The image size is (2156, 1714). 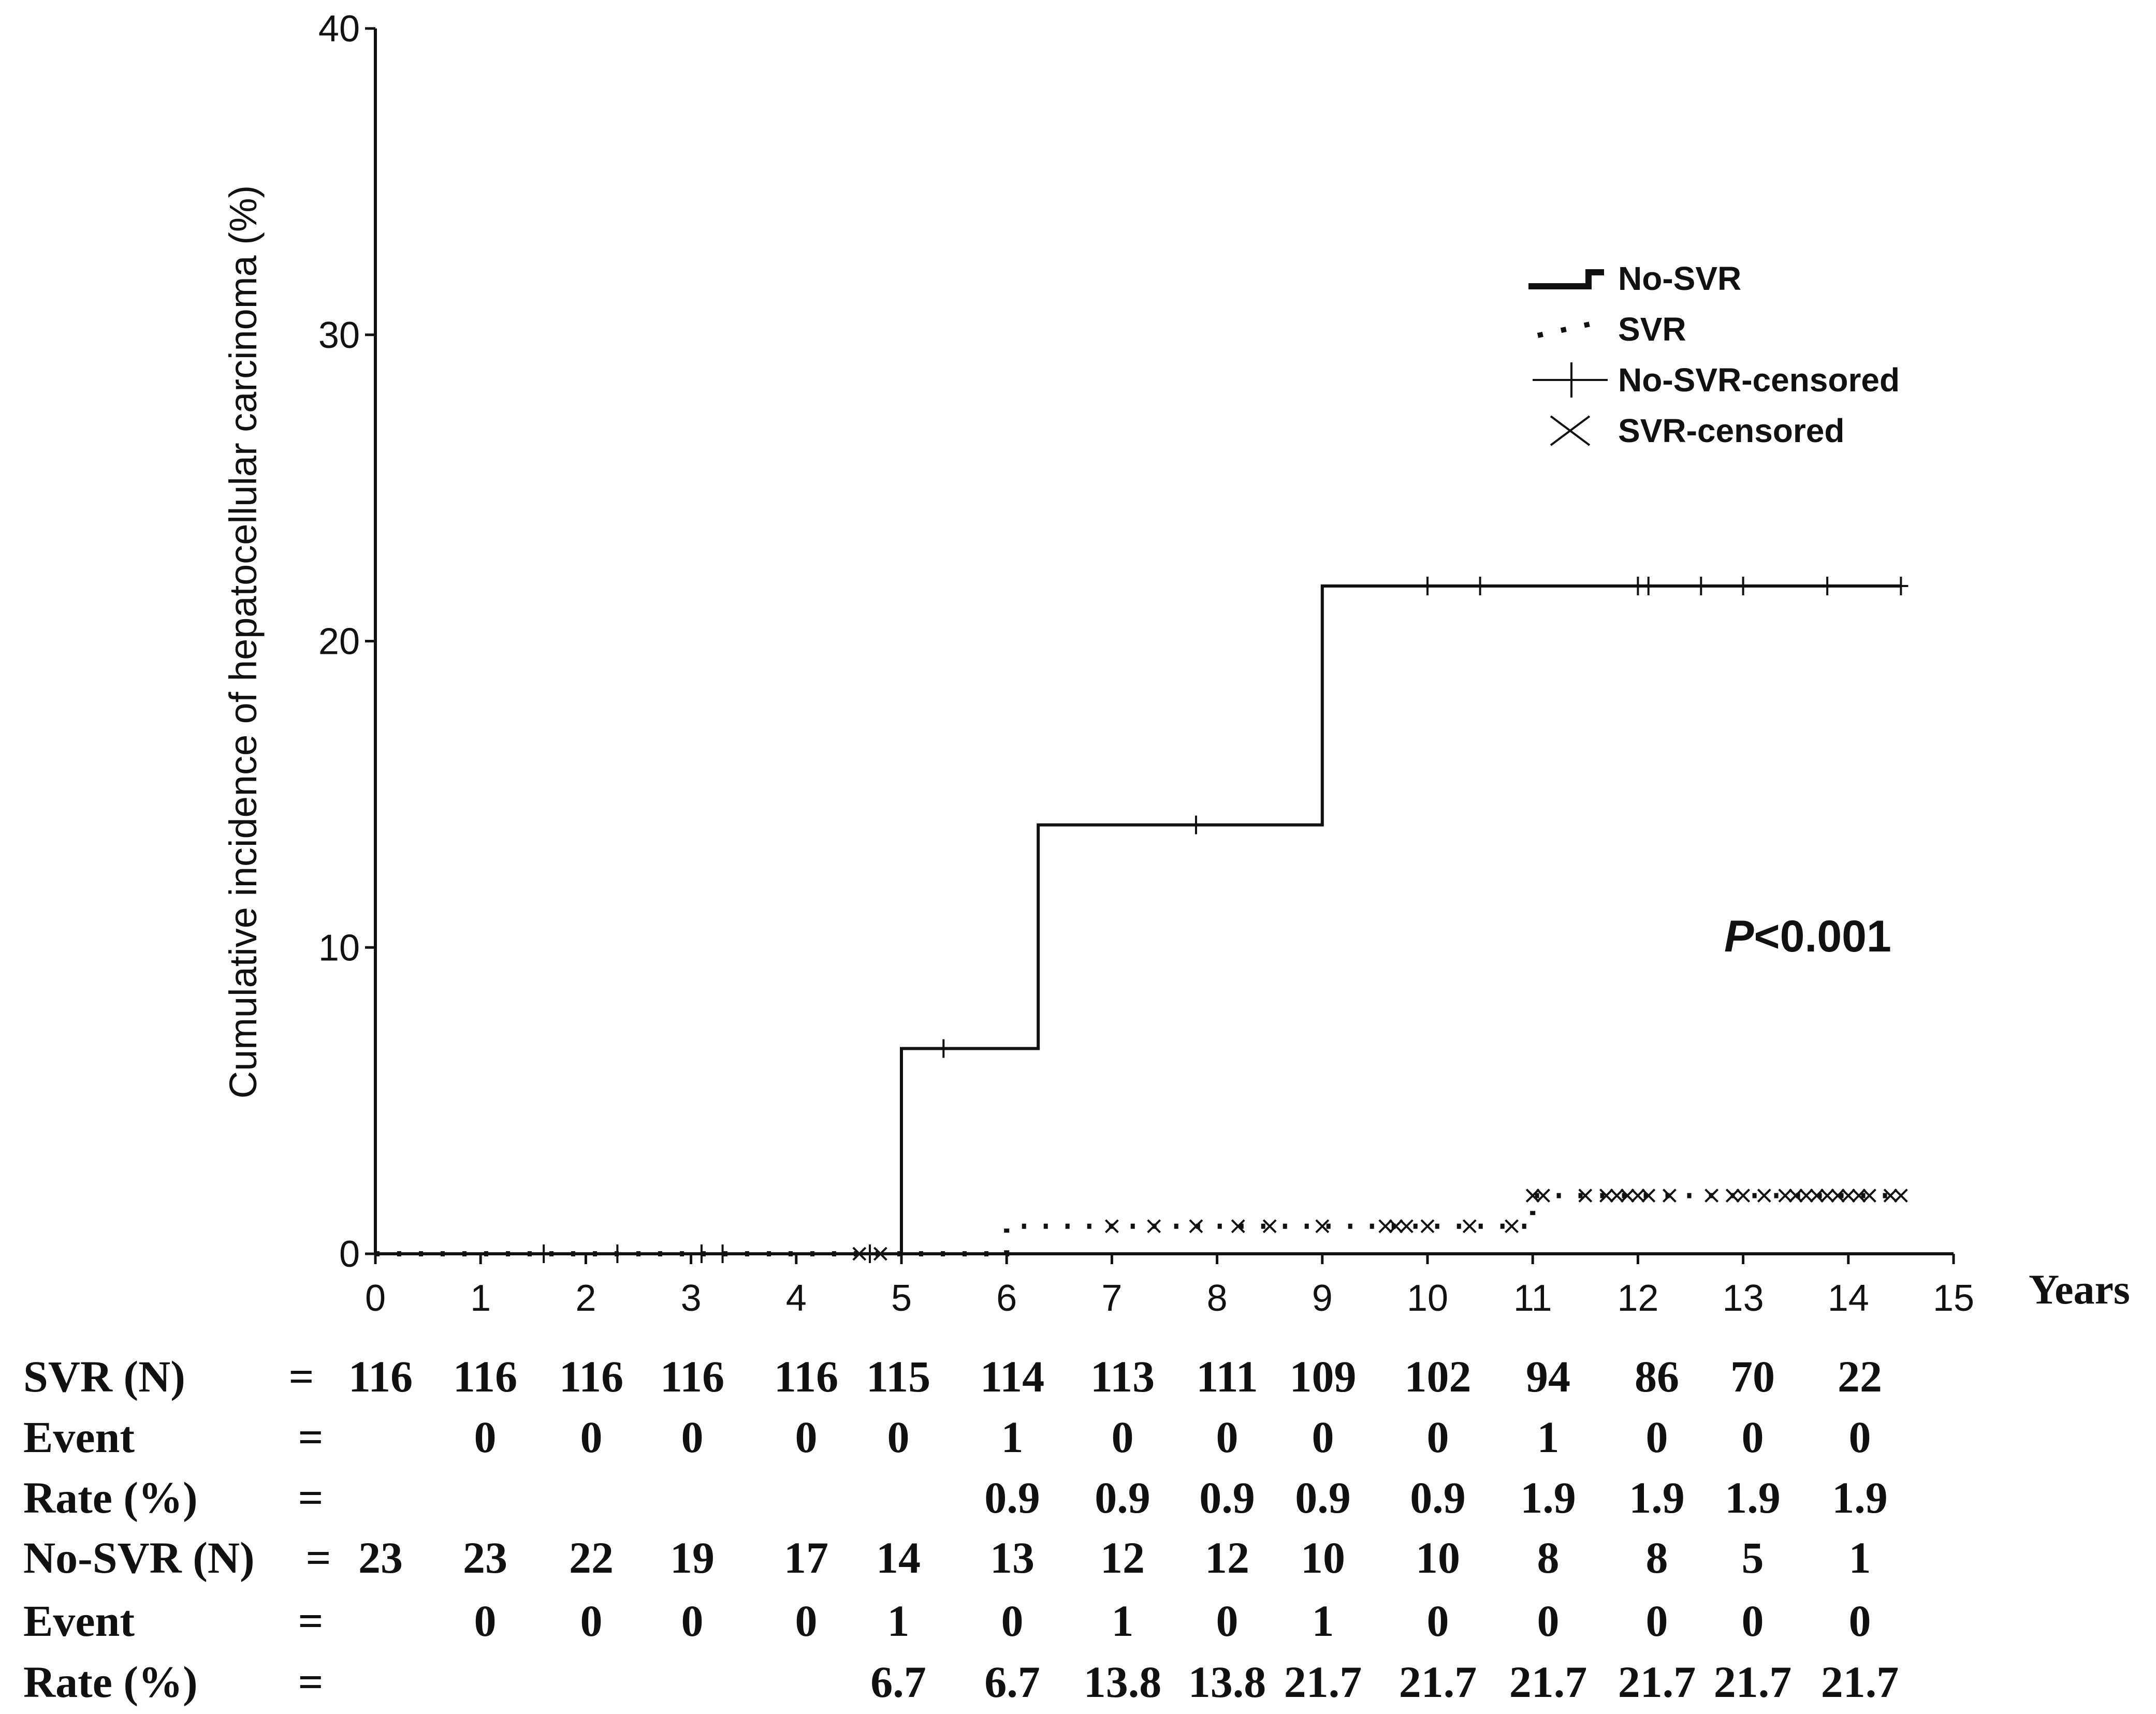 What do you see at coordinates (1566, 279) in the screenshot?
I see `legend-no-svr-swatch` at bounding box center [1566, 279].